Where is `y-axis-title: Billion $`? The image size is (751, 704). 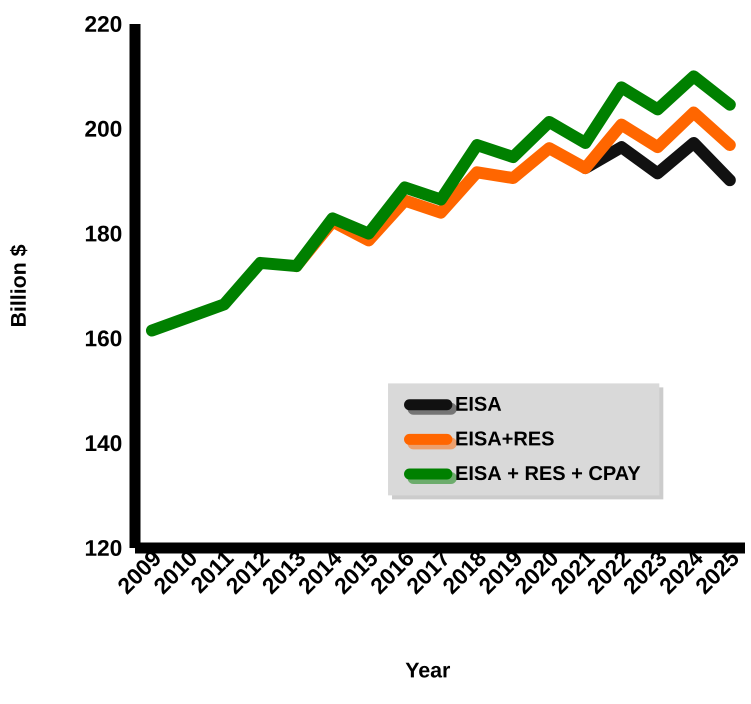 y-axis-title: Billion $ is located at coordinates (19, 285).